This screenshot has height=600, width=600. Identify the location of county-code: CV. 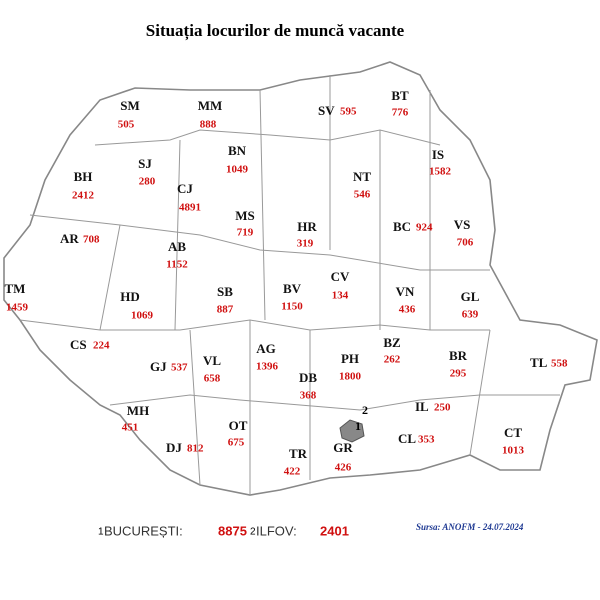
(340, 276).